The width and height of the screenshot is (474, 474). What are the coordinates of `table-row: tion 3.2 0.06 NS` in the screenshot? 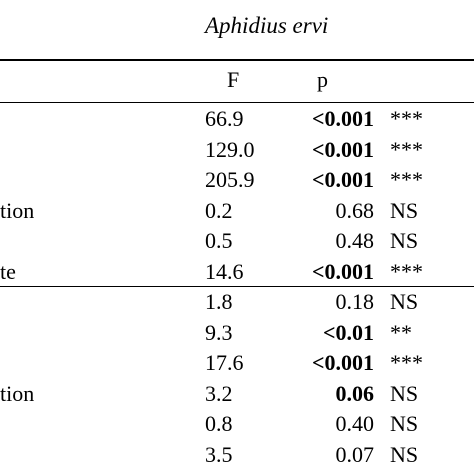 It's located at (237, 394).